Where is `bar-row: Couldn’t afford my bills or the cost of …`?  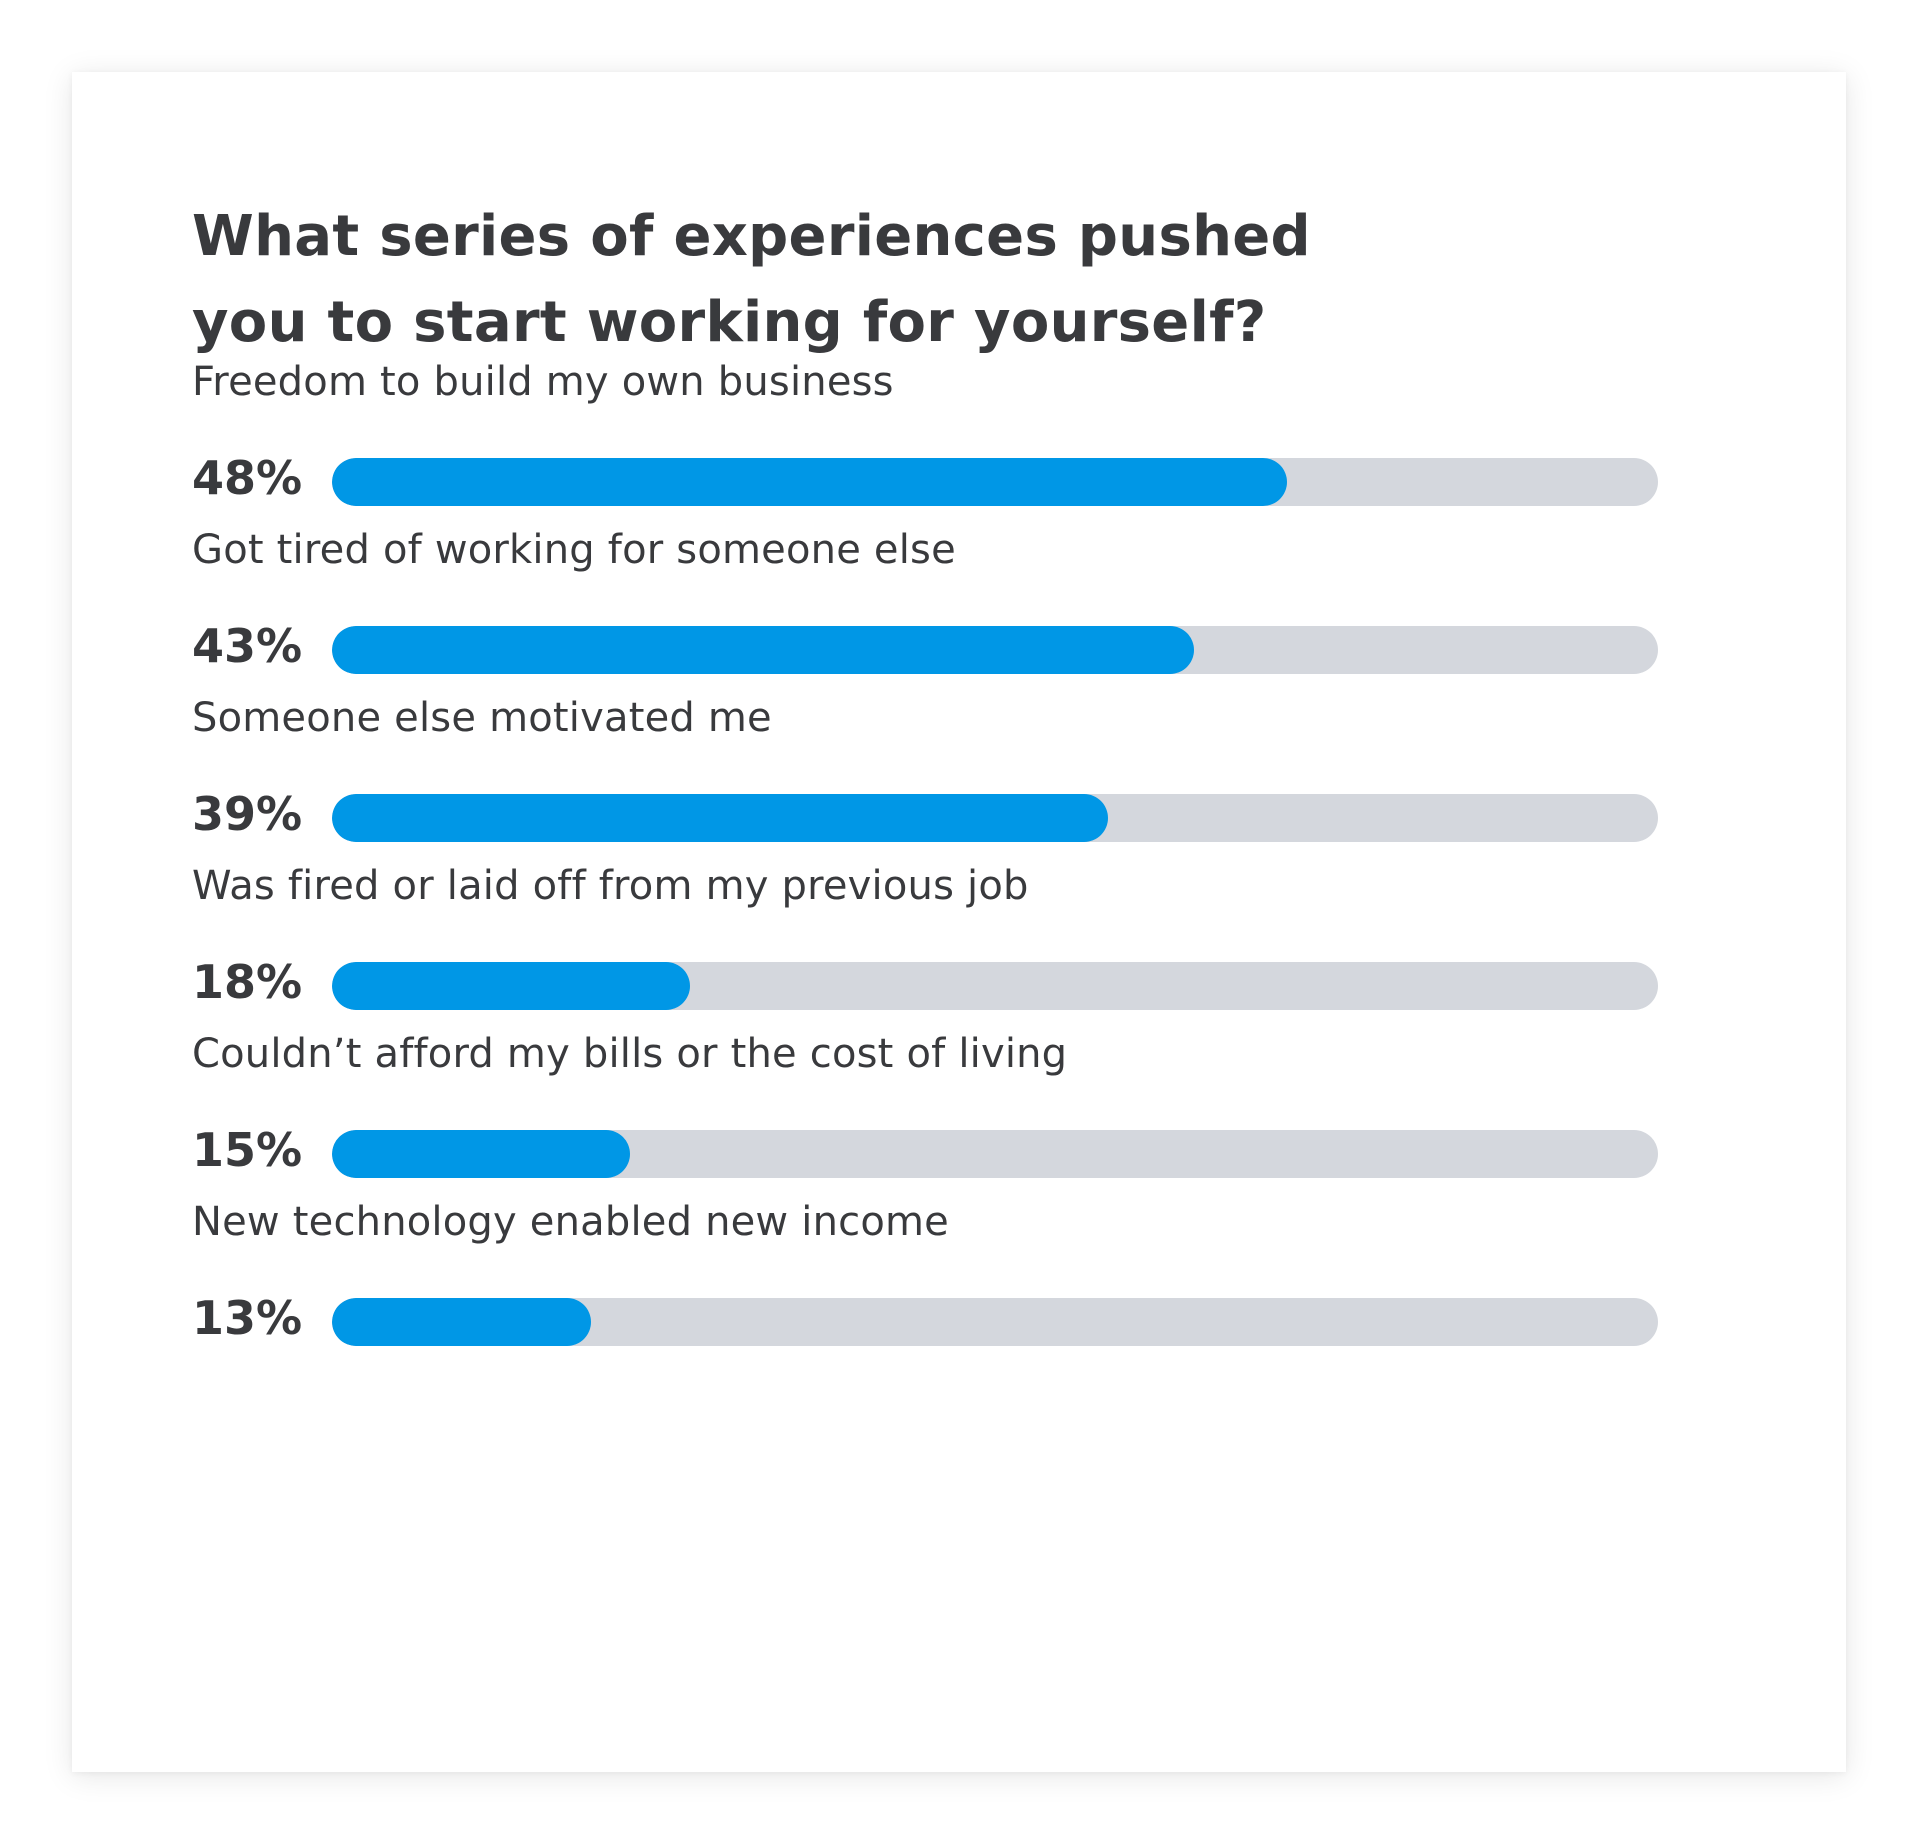
bar-row: Couldn’t afford my bills or the cost of … is located at coordinates (962, 1109).